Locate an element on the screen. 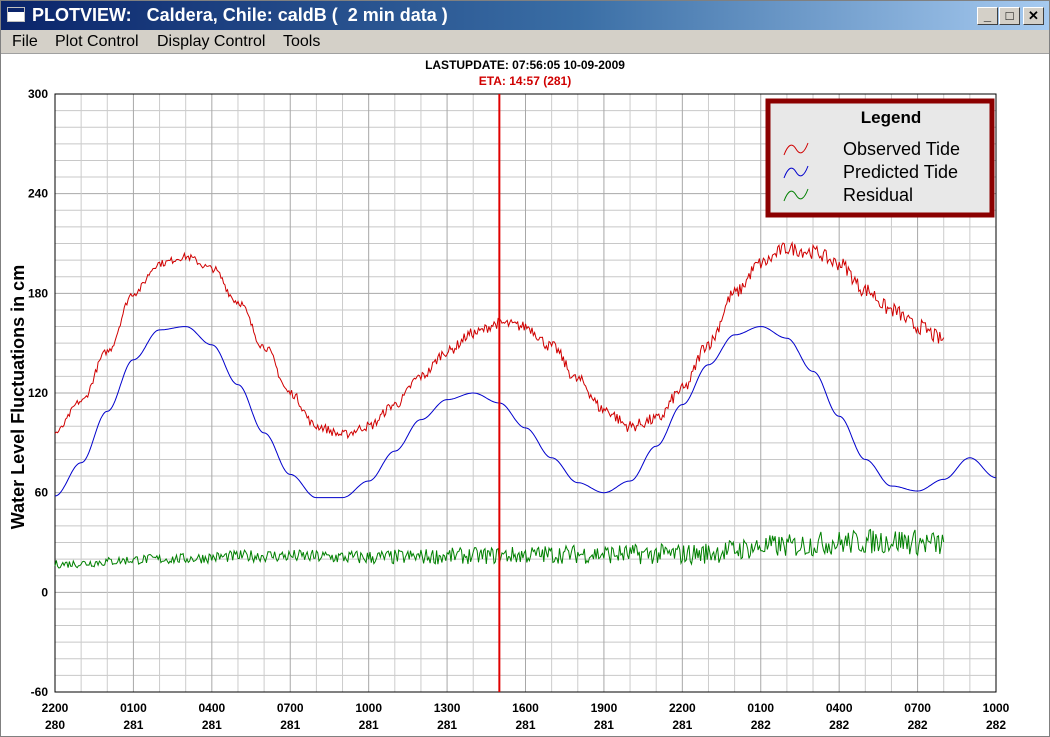 This screenshot has height=737, width=1050. close-button: ✕ is located at coordinates (1033, 16).